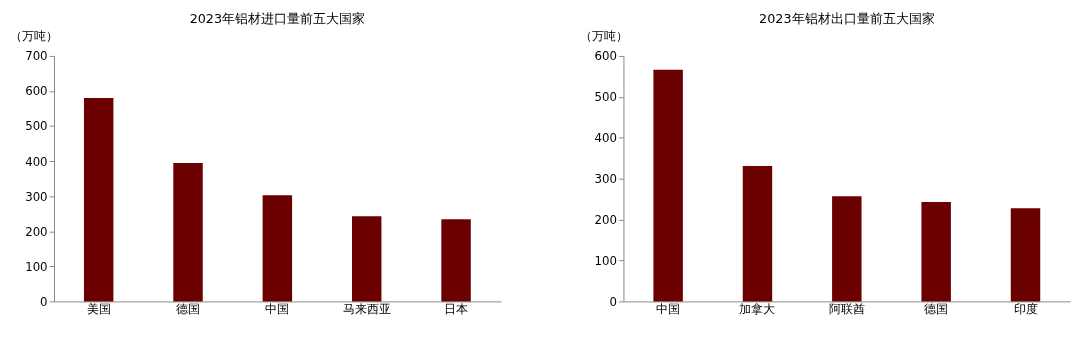 The image size is (1080, 362). What do you see at coordinates (846, 308) in the screenshot?
I see `x-tick-label: 阿联酋` at bounding box center [846, 308].